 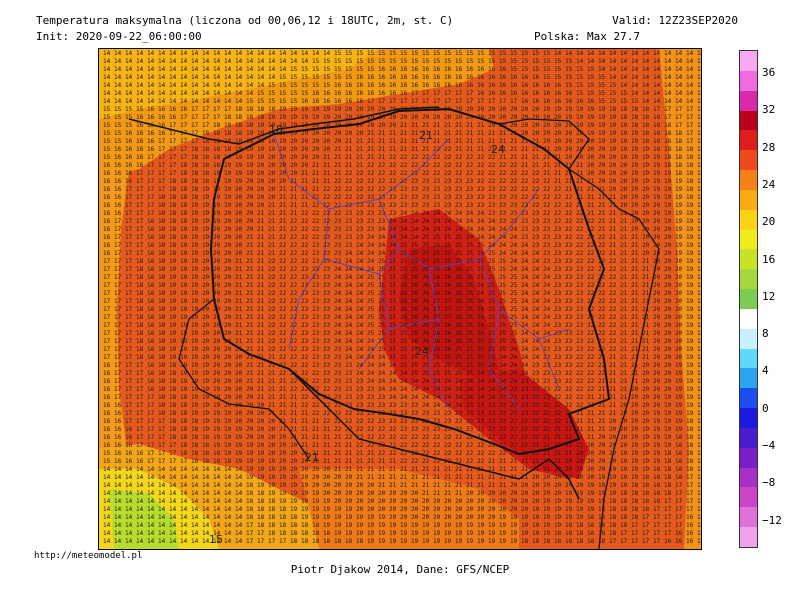 I want to click on hot-zone-core, so click(x=449, y=311).